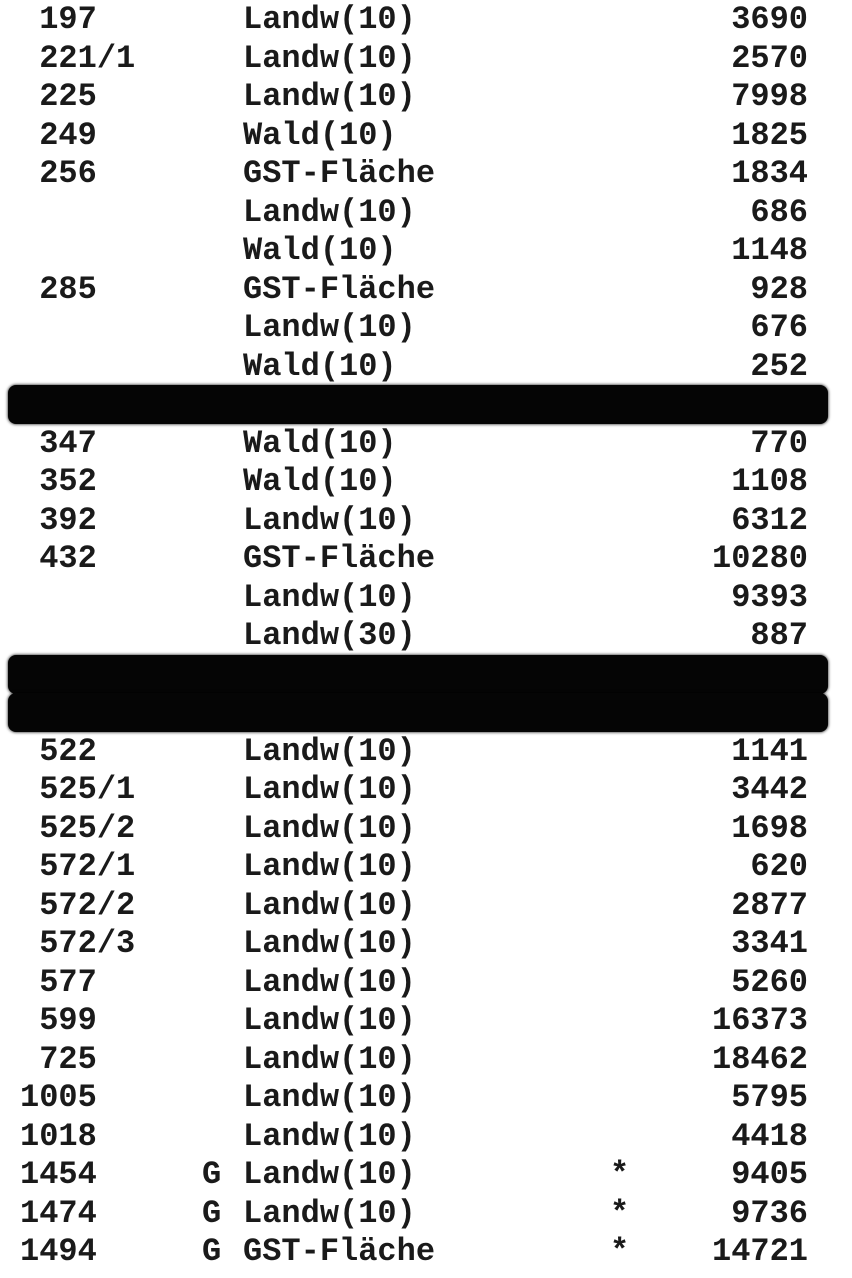  Describe the element at coordinates (779, 212) in the screenshot. I see `area-value: 686` at that location.